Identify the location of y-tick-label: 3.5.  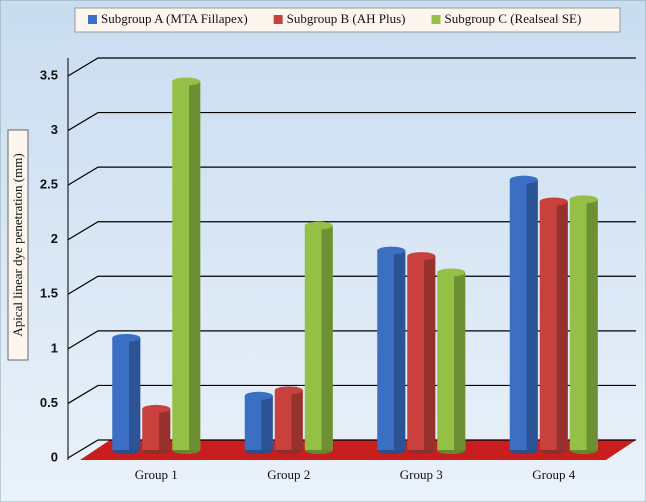
(49, 74).